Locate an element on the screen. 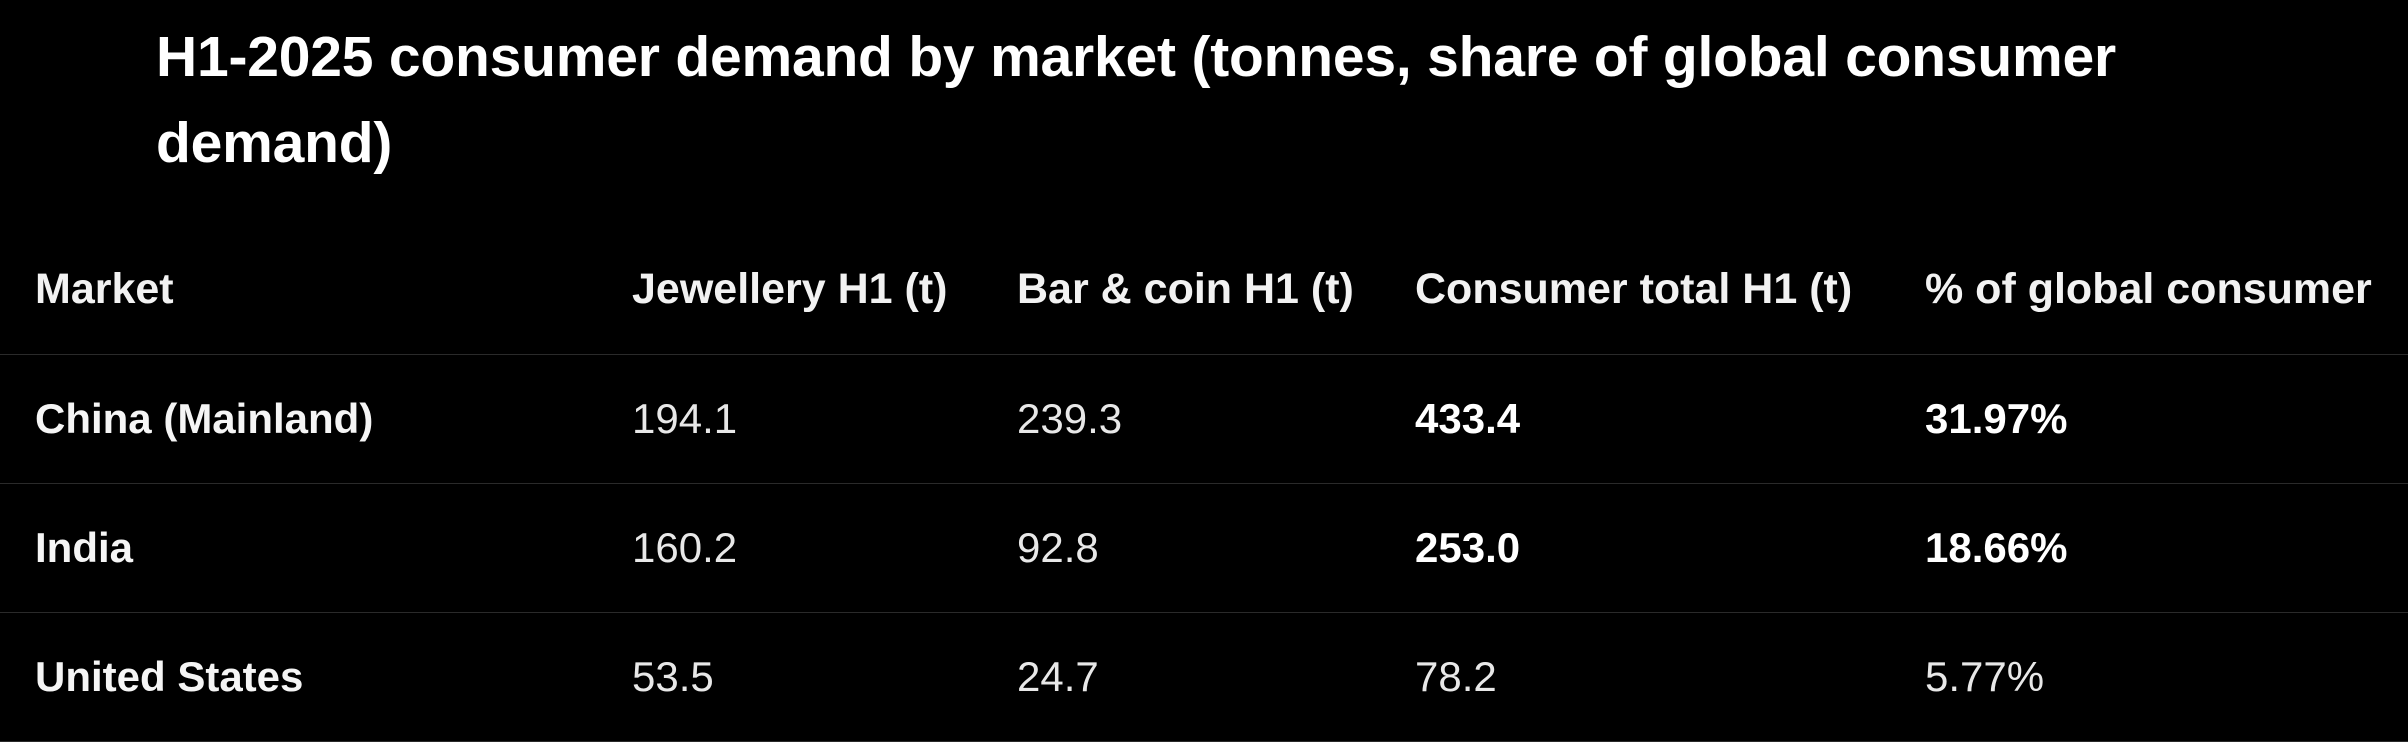 This screenshot has height=742, width=2408. cell-global-share: 31.97% is located at coordinates (2166, 419).